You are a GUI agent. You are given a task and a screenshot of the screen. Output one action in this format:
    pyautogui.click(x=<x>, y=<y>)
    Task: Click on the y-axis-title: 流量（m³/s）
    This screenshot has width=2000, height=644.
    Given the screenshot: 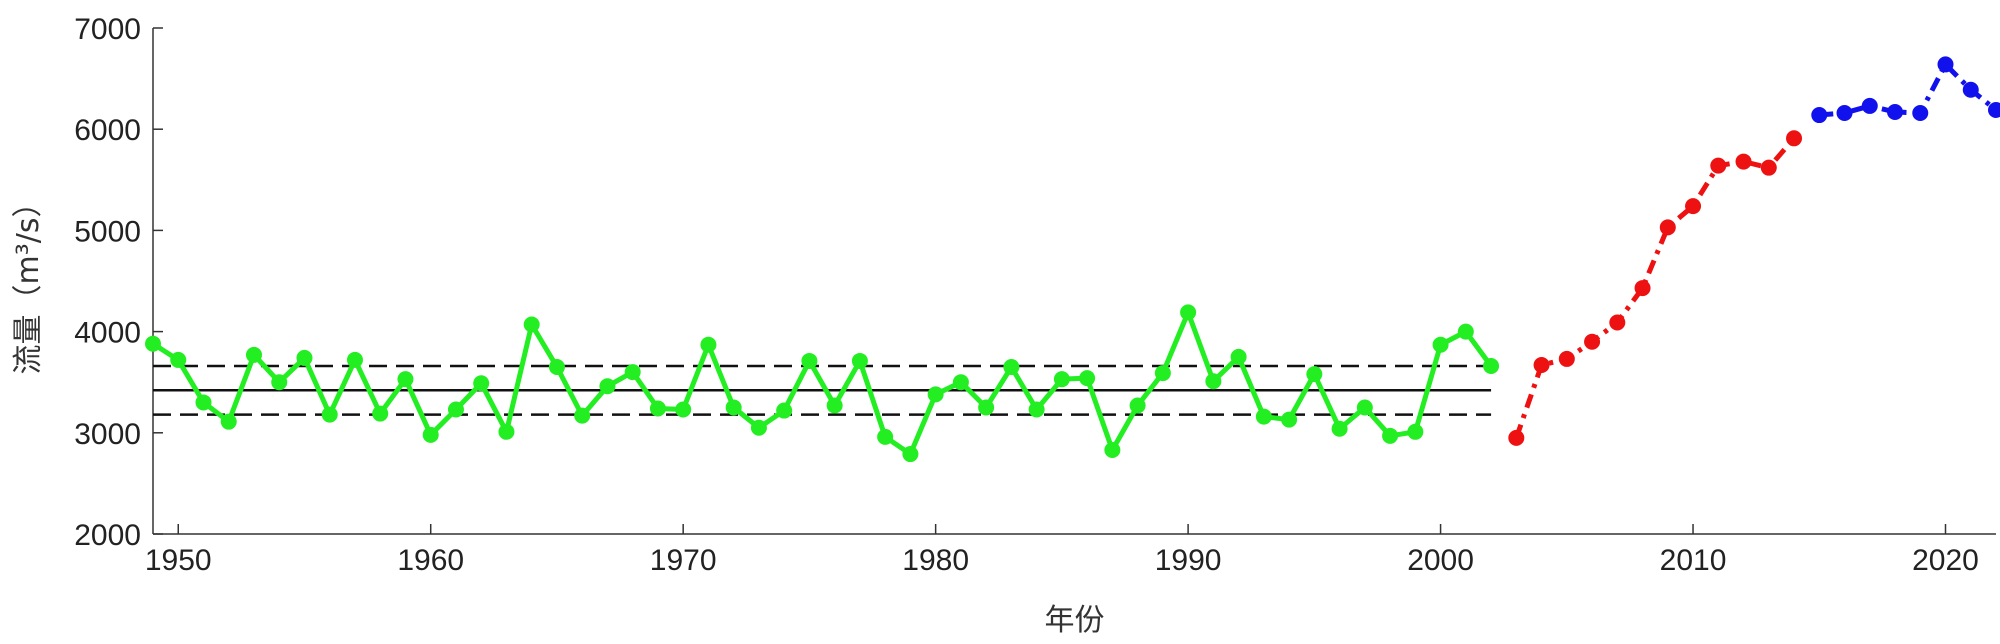 What is the action you would take?
    pyautogui.click(x=28, y=281)
    